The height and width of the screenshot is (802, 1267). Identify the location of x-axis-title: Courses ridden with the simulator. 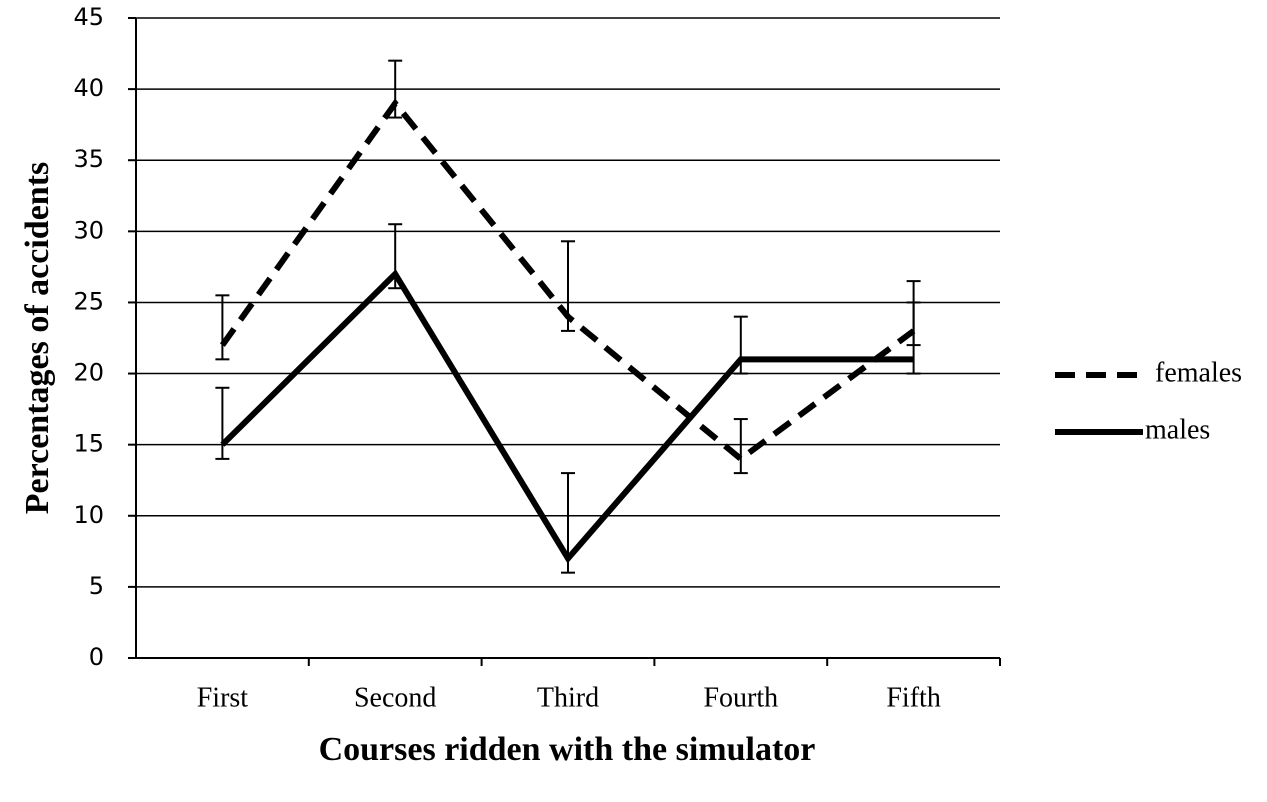
(567, 749).